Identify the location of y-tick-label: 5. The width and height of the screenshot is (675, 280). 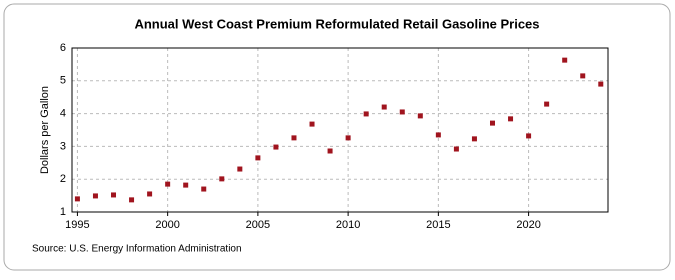
(63, 81).